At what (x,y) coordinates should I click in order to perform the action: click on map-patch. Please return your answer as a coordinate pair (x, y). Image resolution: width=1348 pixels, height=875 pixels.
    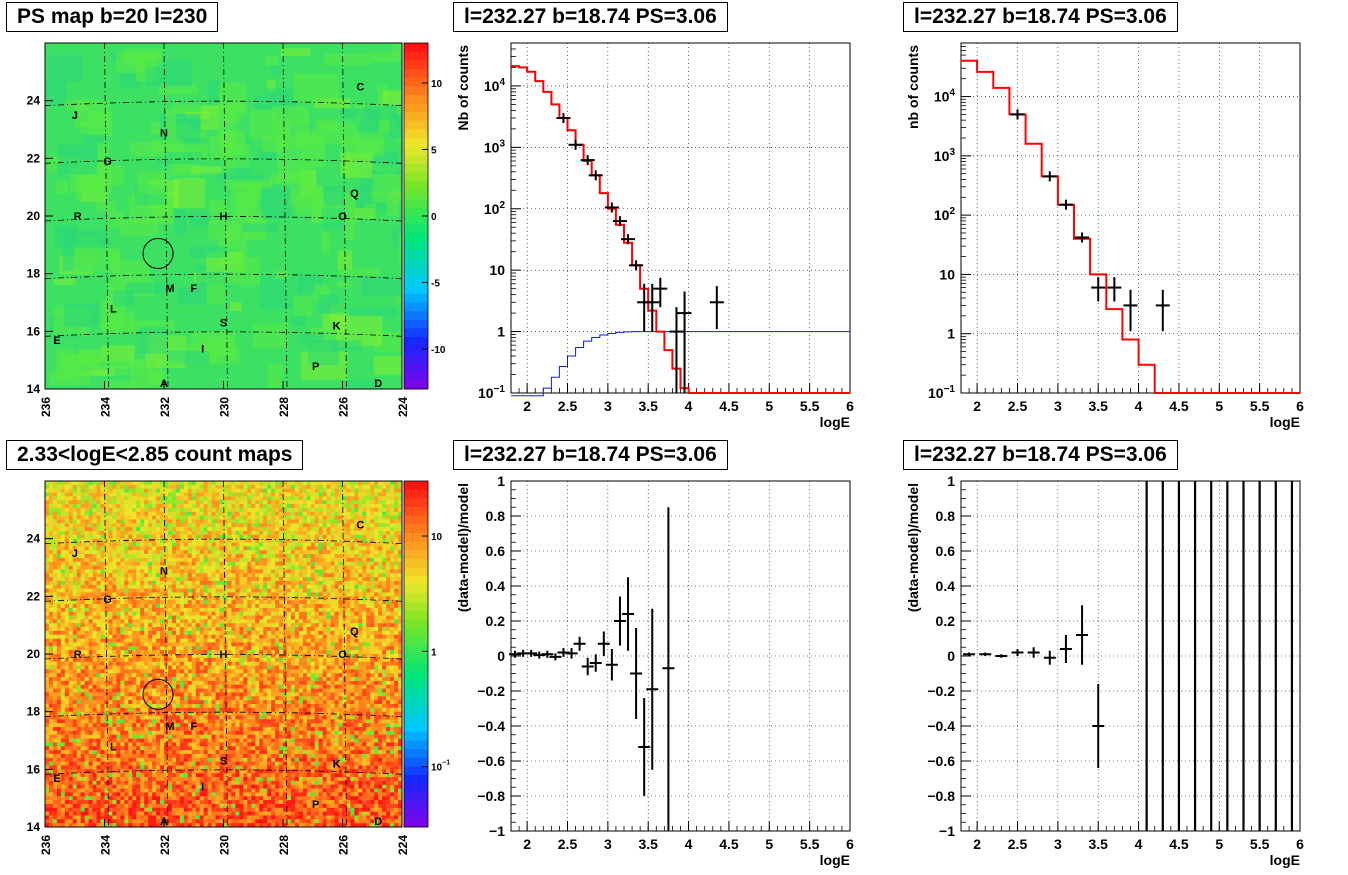
    Looking at the image, I should click on (291, 122).